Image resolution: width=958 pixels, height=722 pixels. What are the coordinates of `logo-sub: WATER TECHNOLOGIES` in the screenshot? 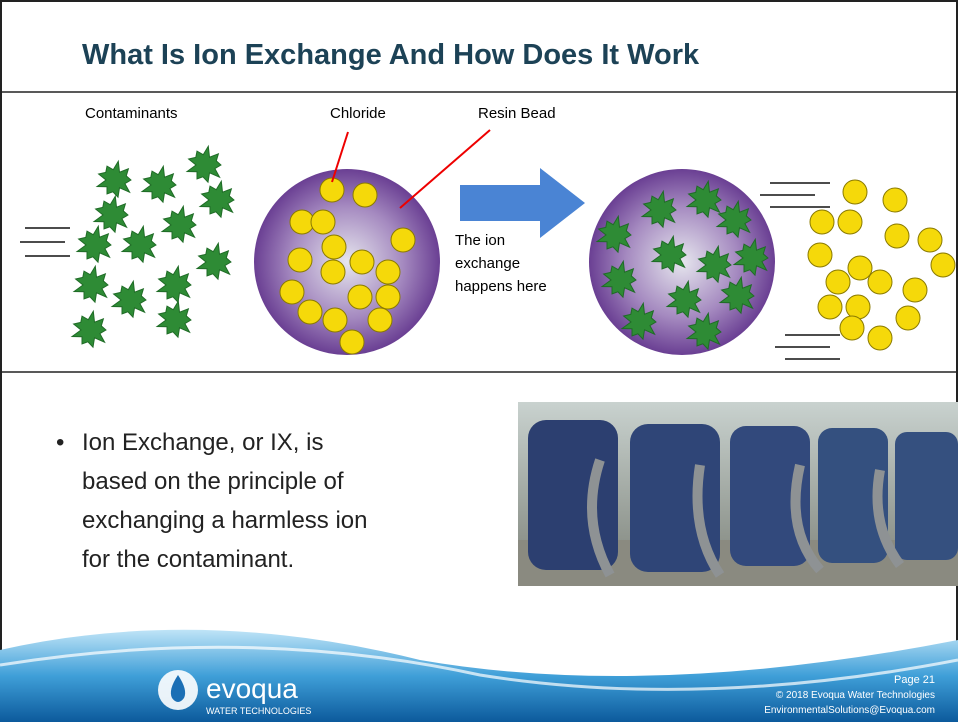 It's located at (258, 711).